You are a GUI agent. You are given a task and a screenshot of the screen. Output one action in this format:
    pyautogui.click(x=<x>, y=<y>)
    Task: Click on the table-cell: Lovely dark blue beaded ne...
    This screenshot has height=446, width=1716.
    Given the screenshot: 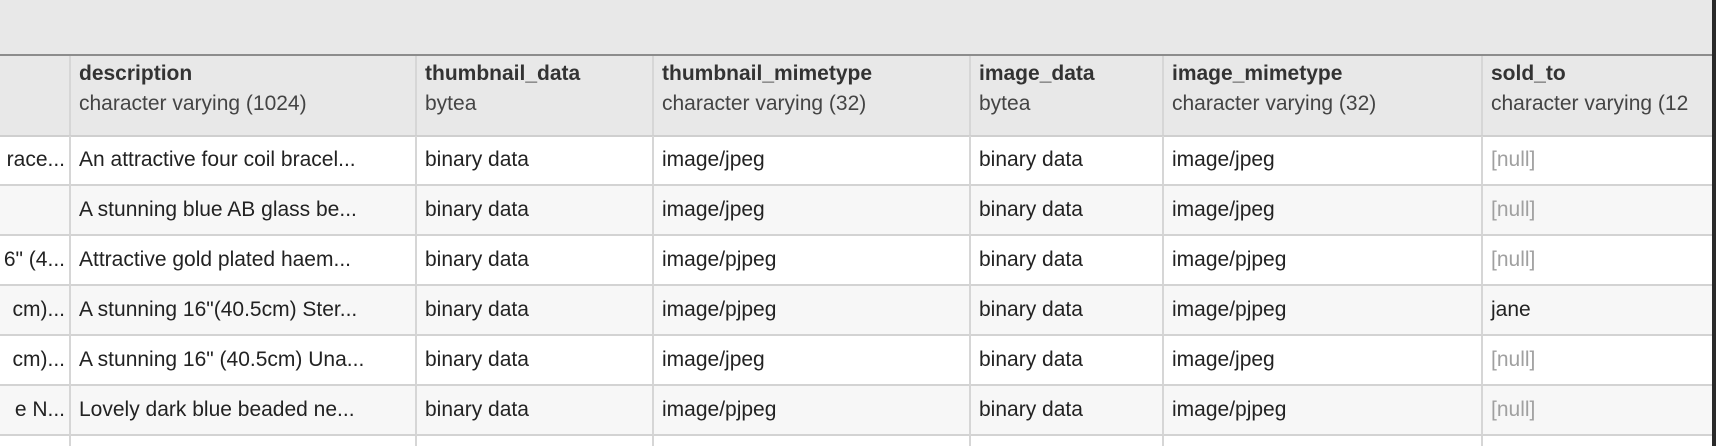 What is the action you would take?
    pyautogui.click(x=244, y=411)
    